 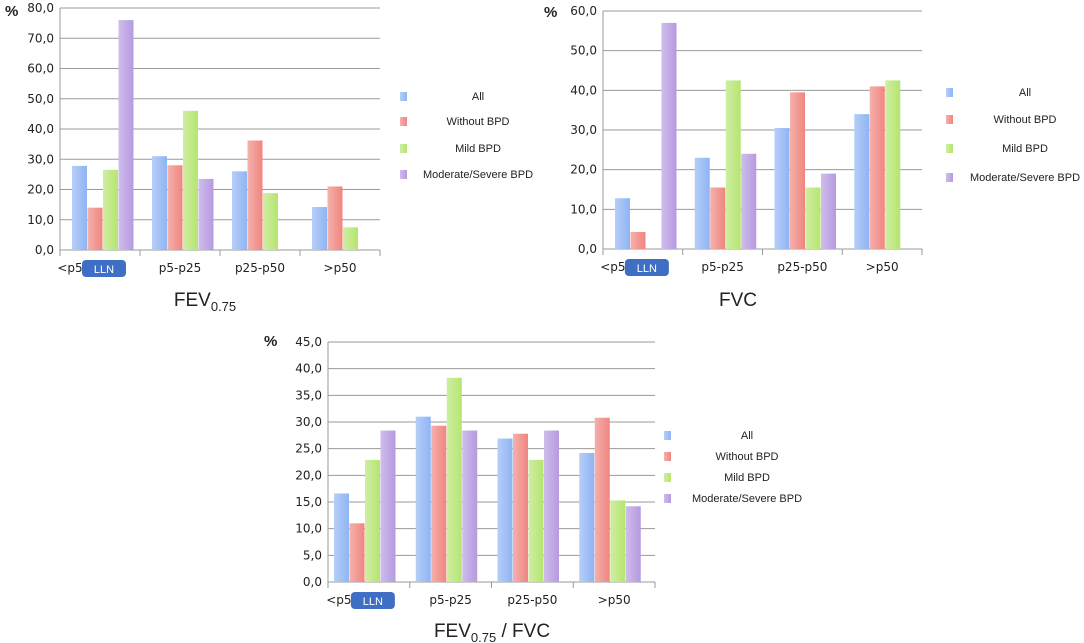 What do you see at coordinates (312, 555) in the screenshot?
I see `y-tick-label: 5,0` at bounding box center [312, 555].